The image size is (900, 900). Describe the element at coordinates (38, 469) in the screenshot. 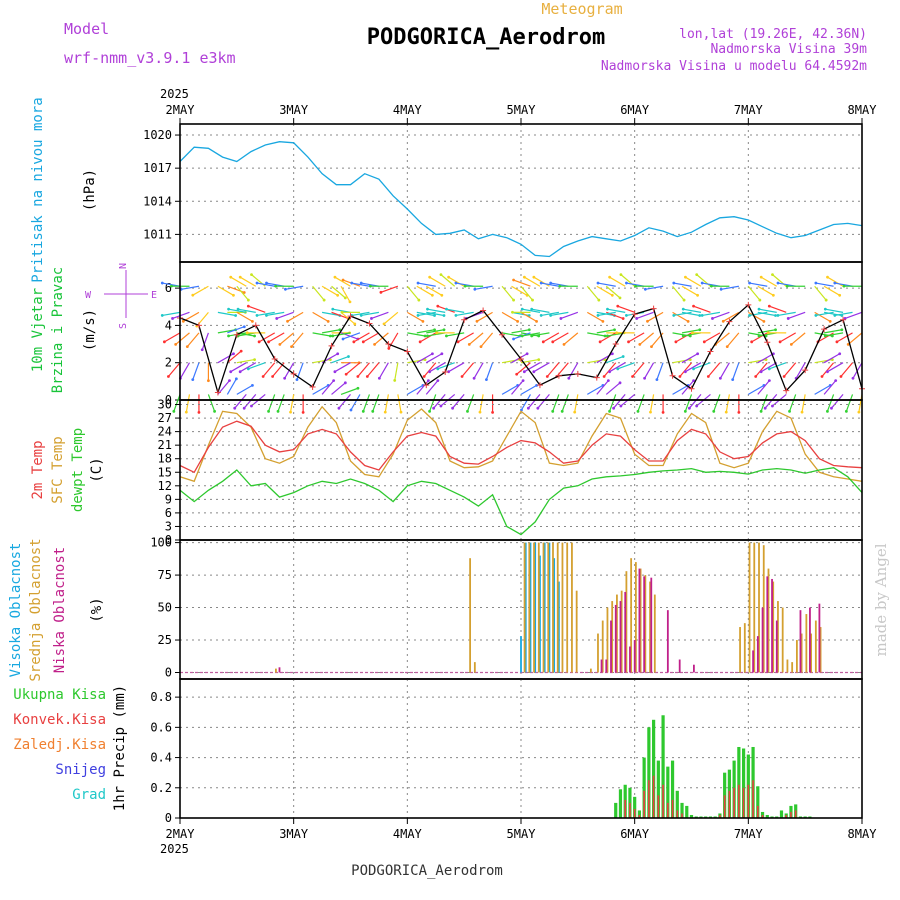

I see `temp-label-1: 2m Temp` at that location.